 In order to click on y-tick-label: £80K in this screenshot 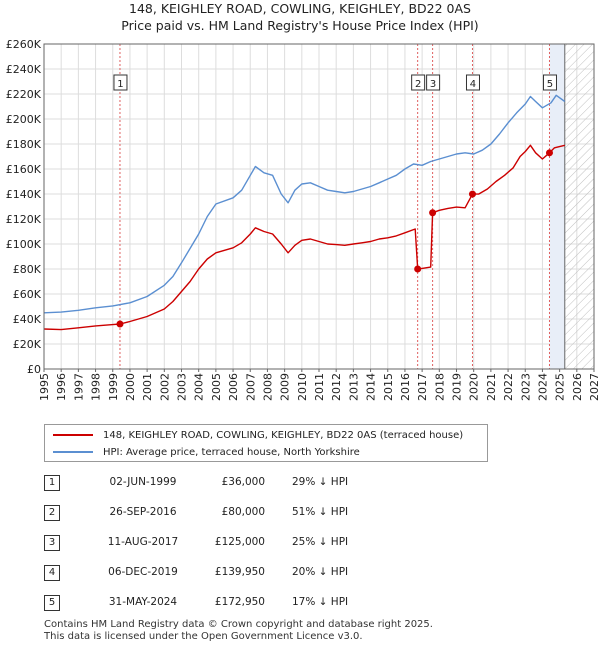, I will do `click(27, 269)`.